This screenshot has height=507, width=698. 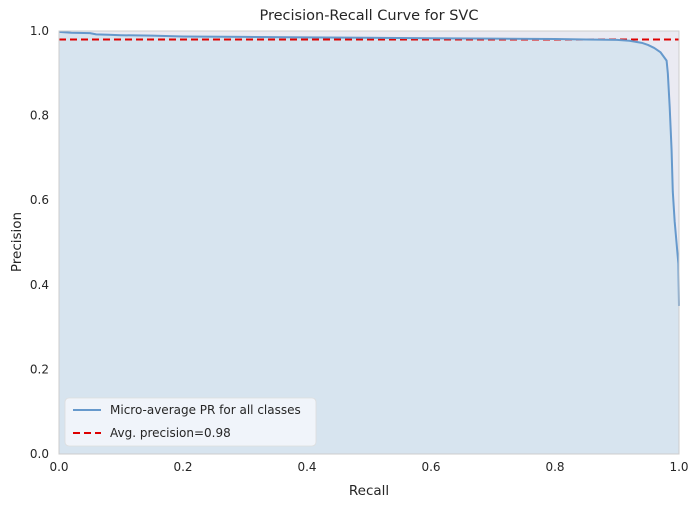 I want to click on x-tick-label: 0.6, so click(x=430, y=467).